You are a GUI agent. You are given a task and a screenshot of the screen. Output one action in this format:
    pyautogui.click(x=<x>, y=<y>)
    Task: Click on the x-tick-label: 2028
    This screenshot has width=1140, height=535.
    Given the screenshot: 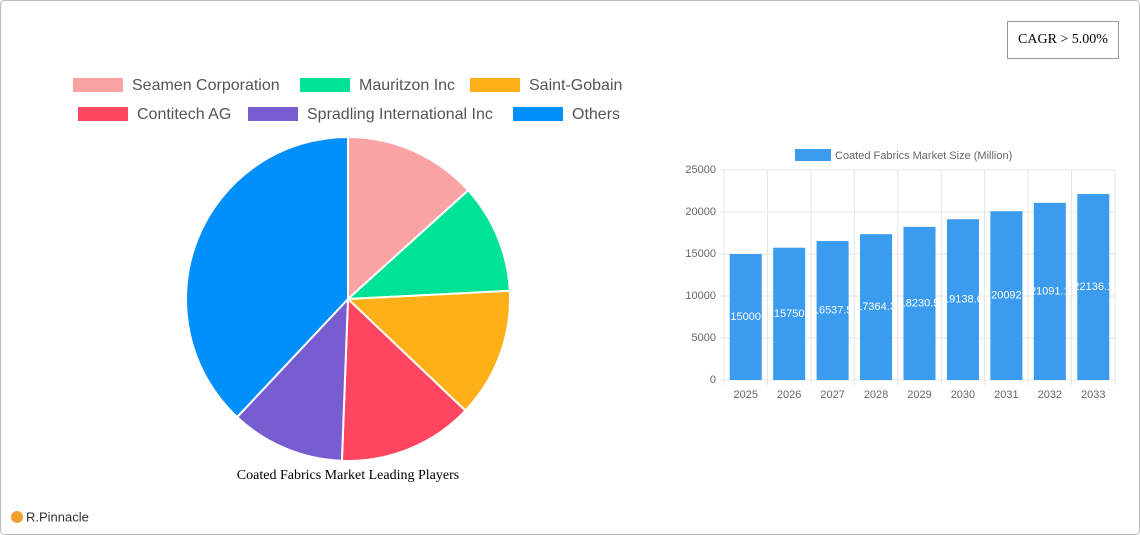 What is the action you would take?
    pyautogui.click(x=876, y=395)
    